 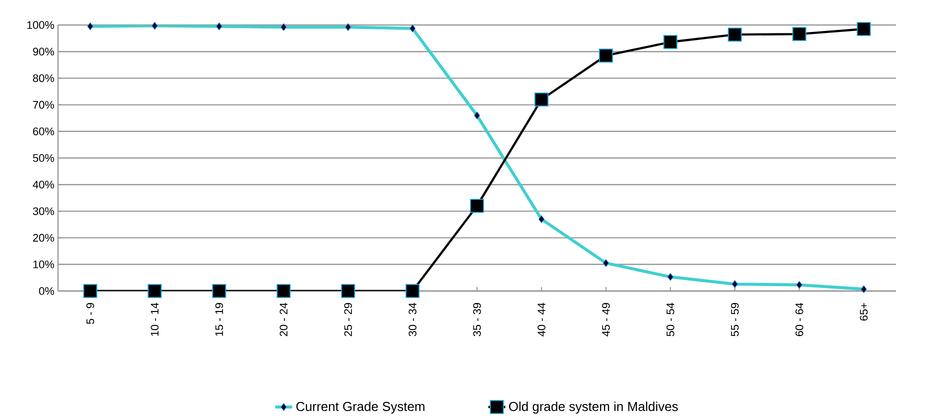 I want to click on y-tick-label: 90%, so click(x=43, y=52).